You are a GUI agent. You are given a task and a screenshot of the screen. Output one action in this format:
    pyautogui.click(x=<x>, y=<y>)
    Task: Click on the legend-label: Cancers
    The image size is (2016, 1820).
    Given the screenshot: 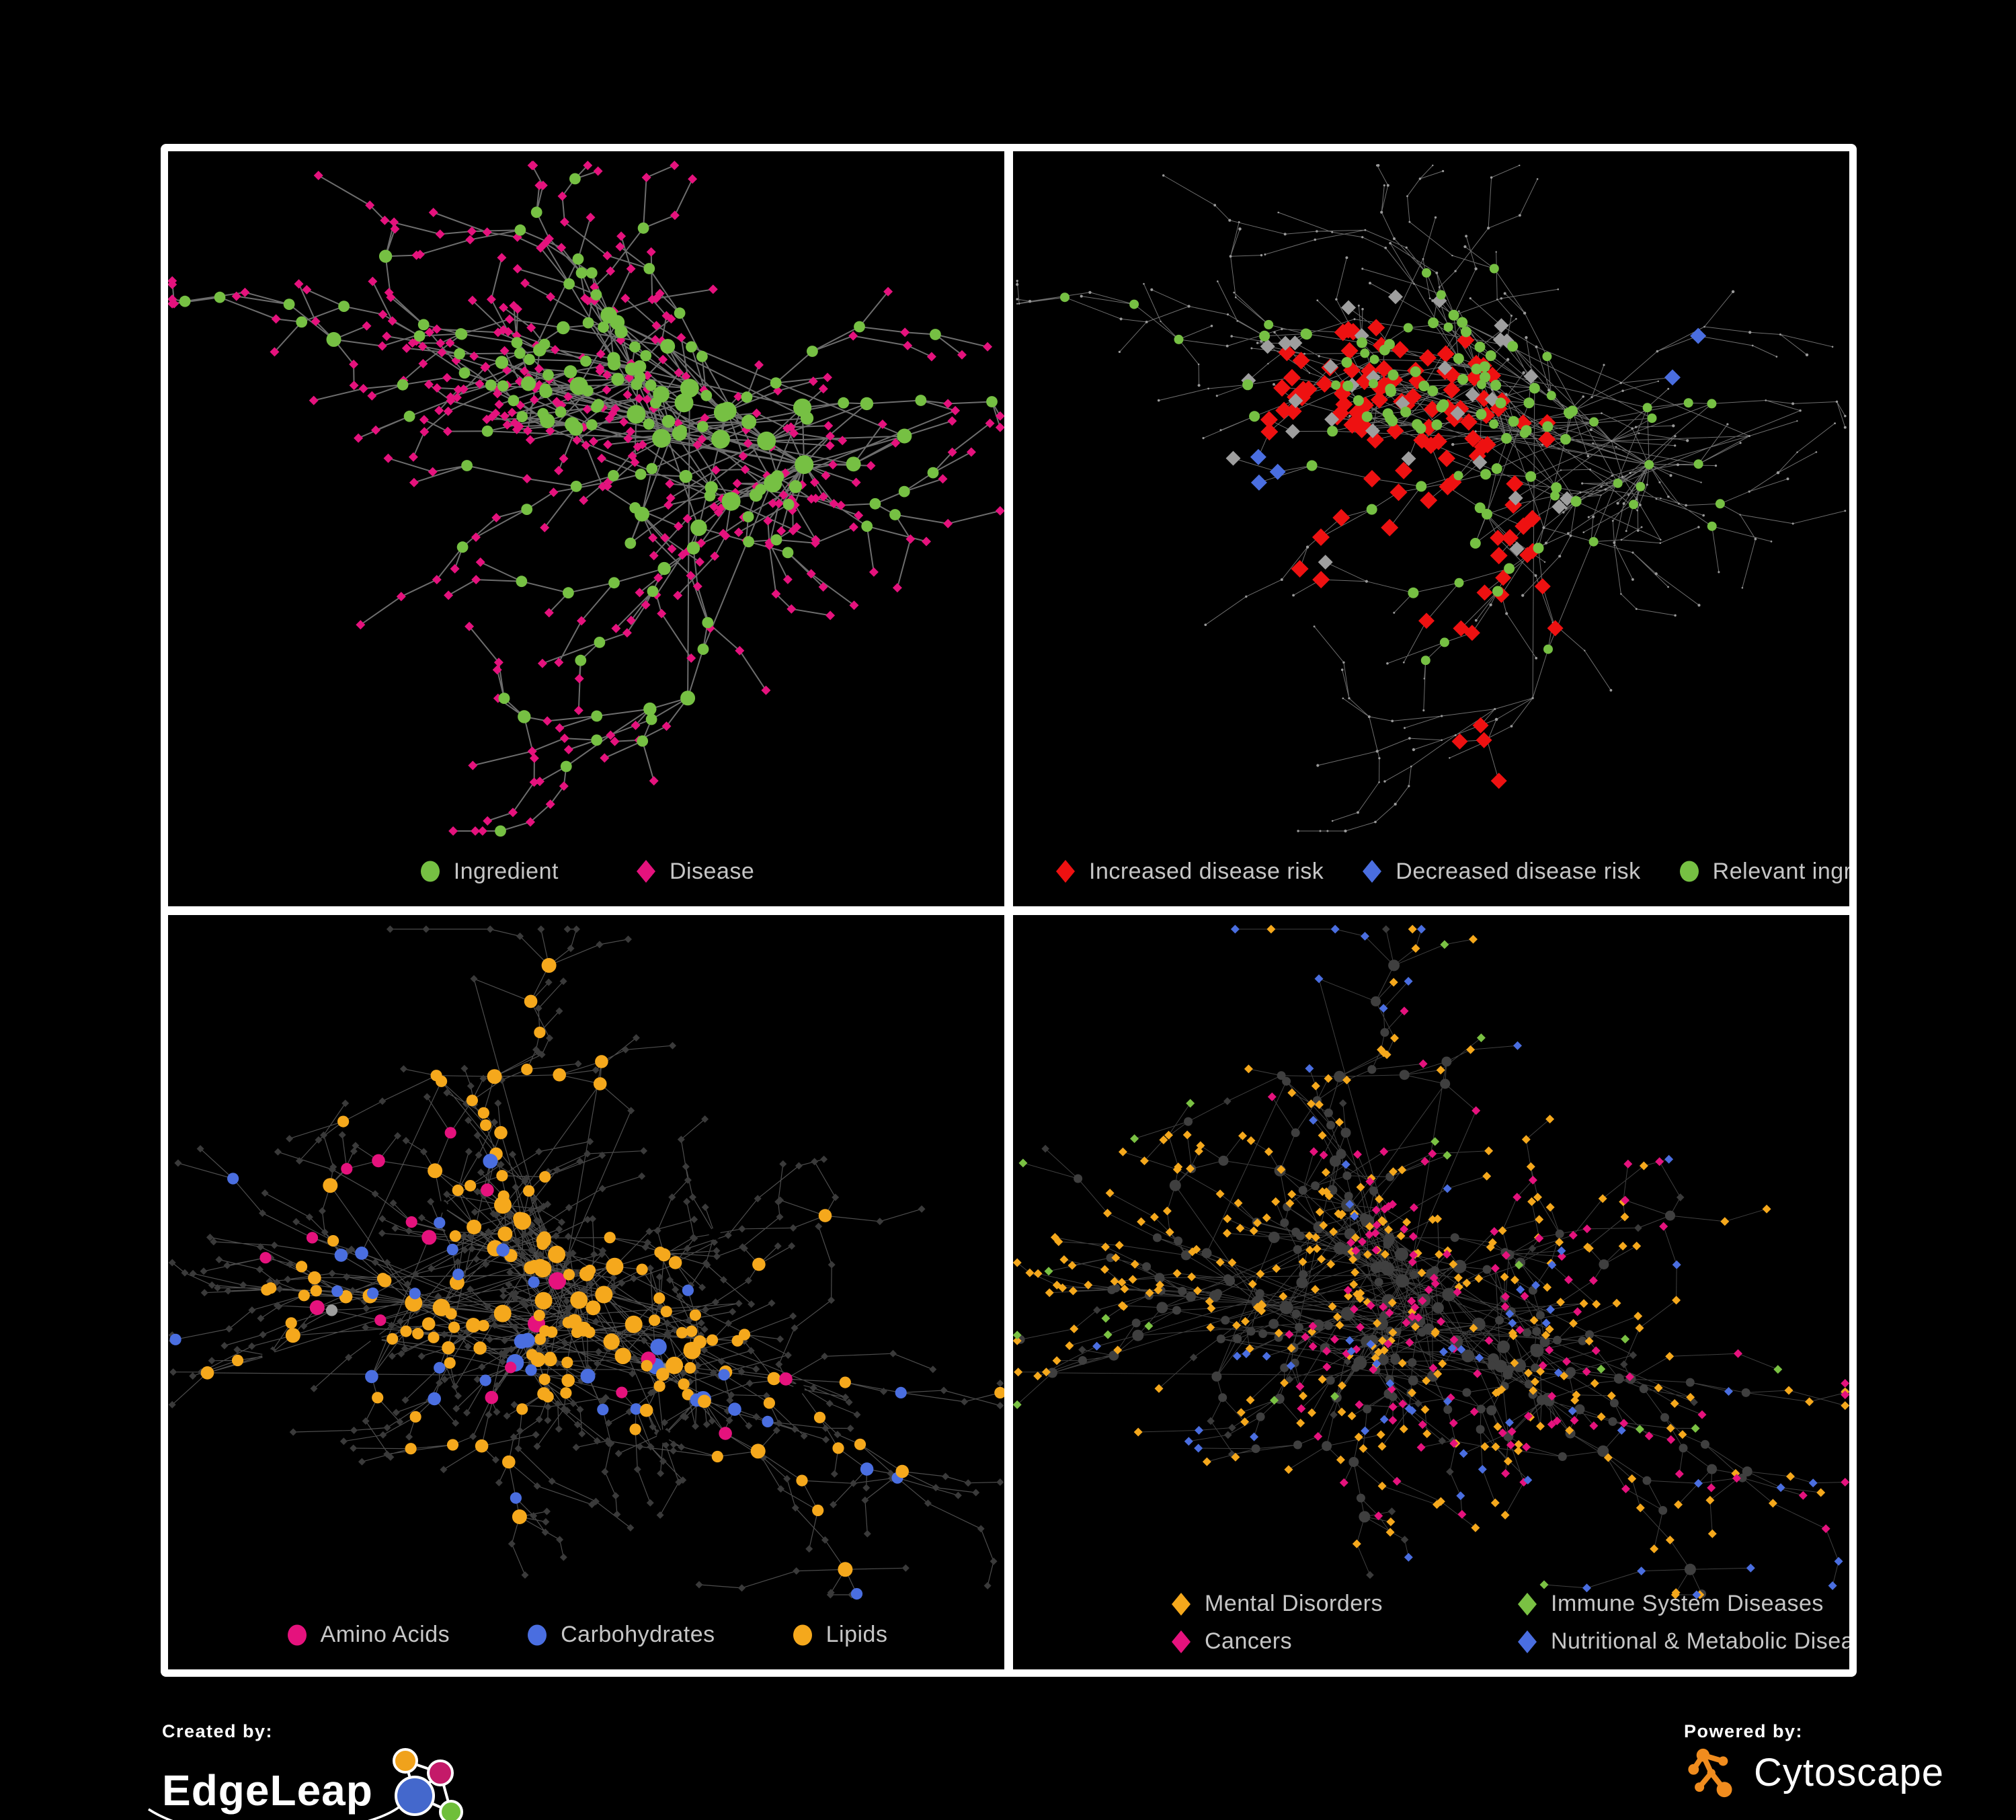 What is the action you would take?
    pyautogui.click(x=1249, y=1641)
    